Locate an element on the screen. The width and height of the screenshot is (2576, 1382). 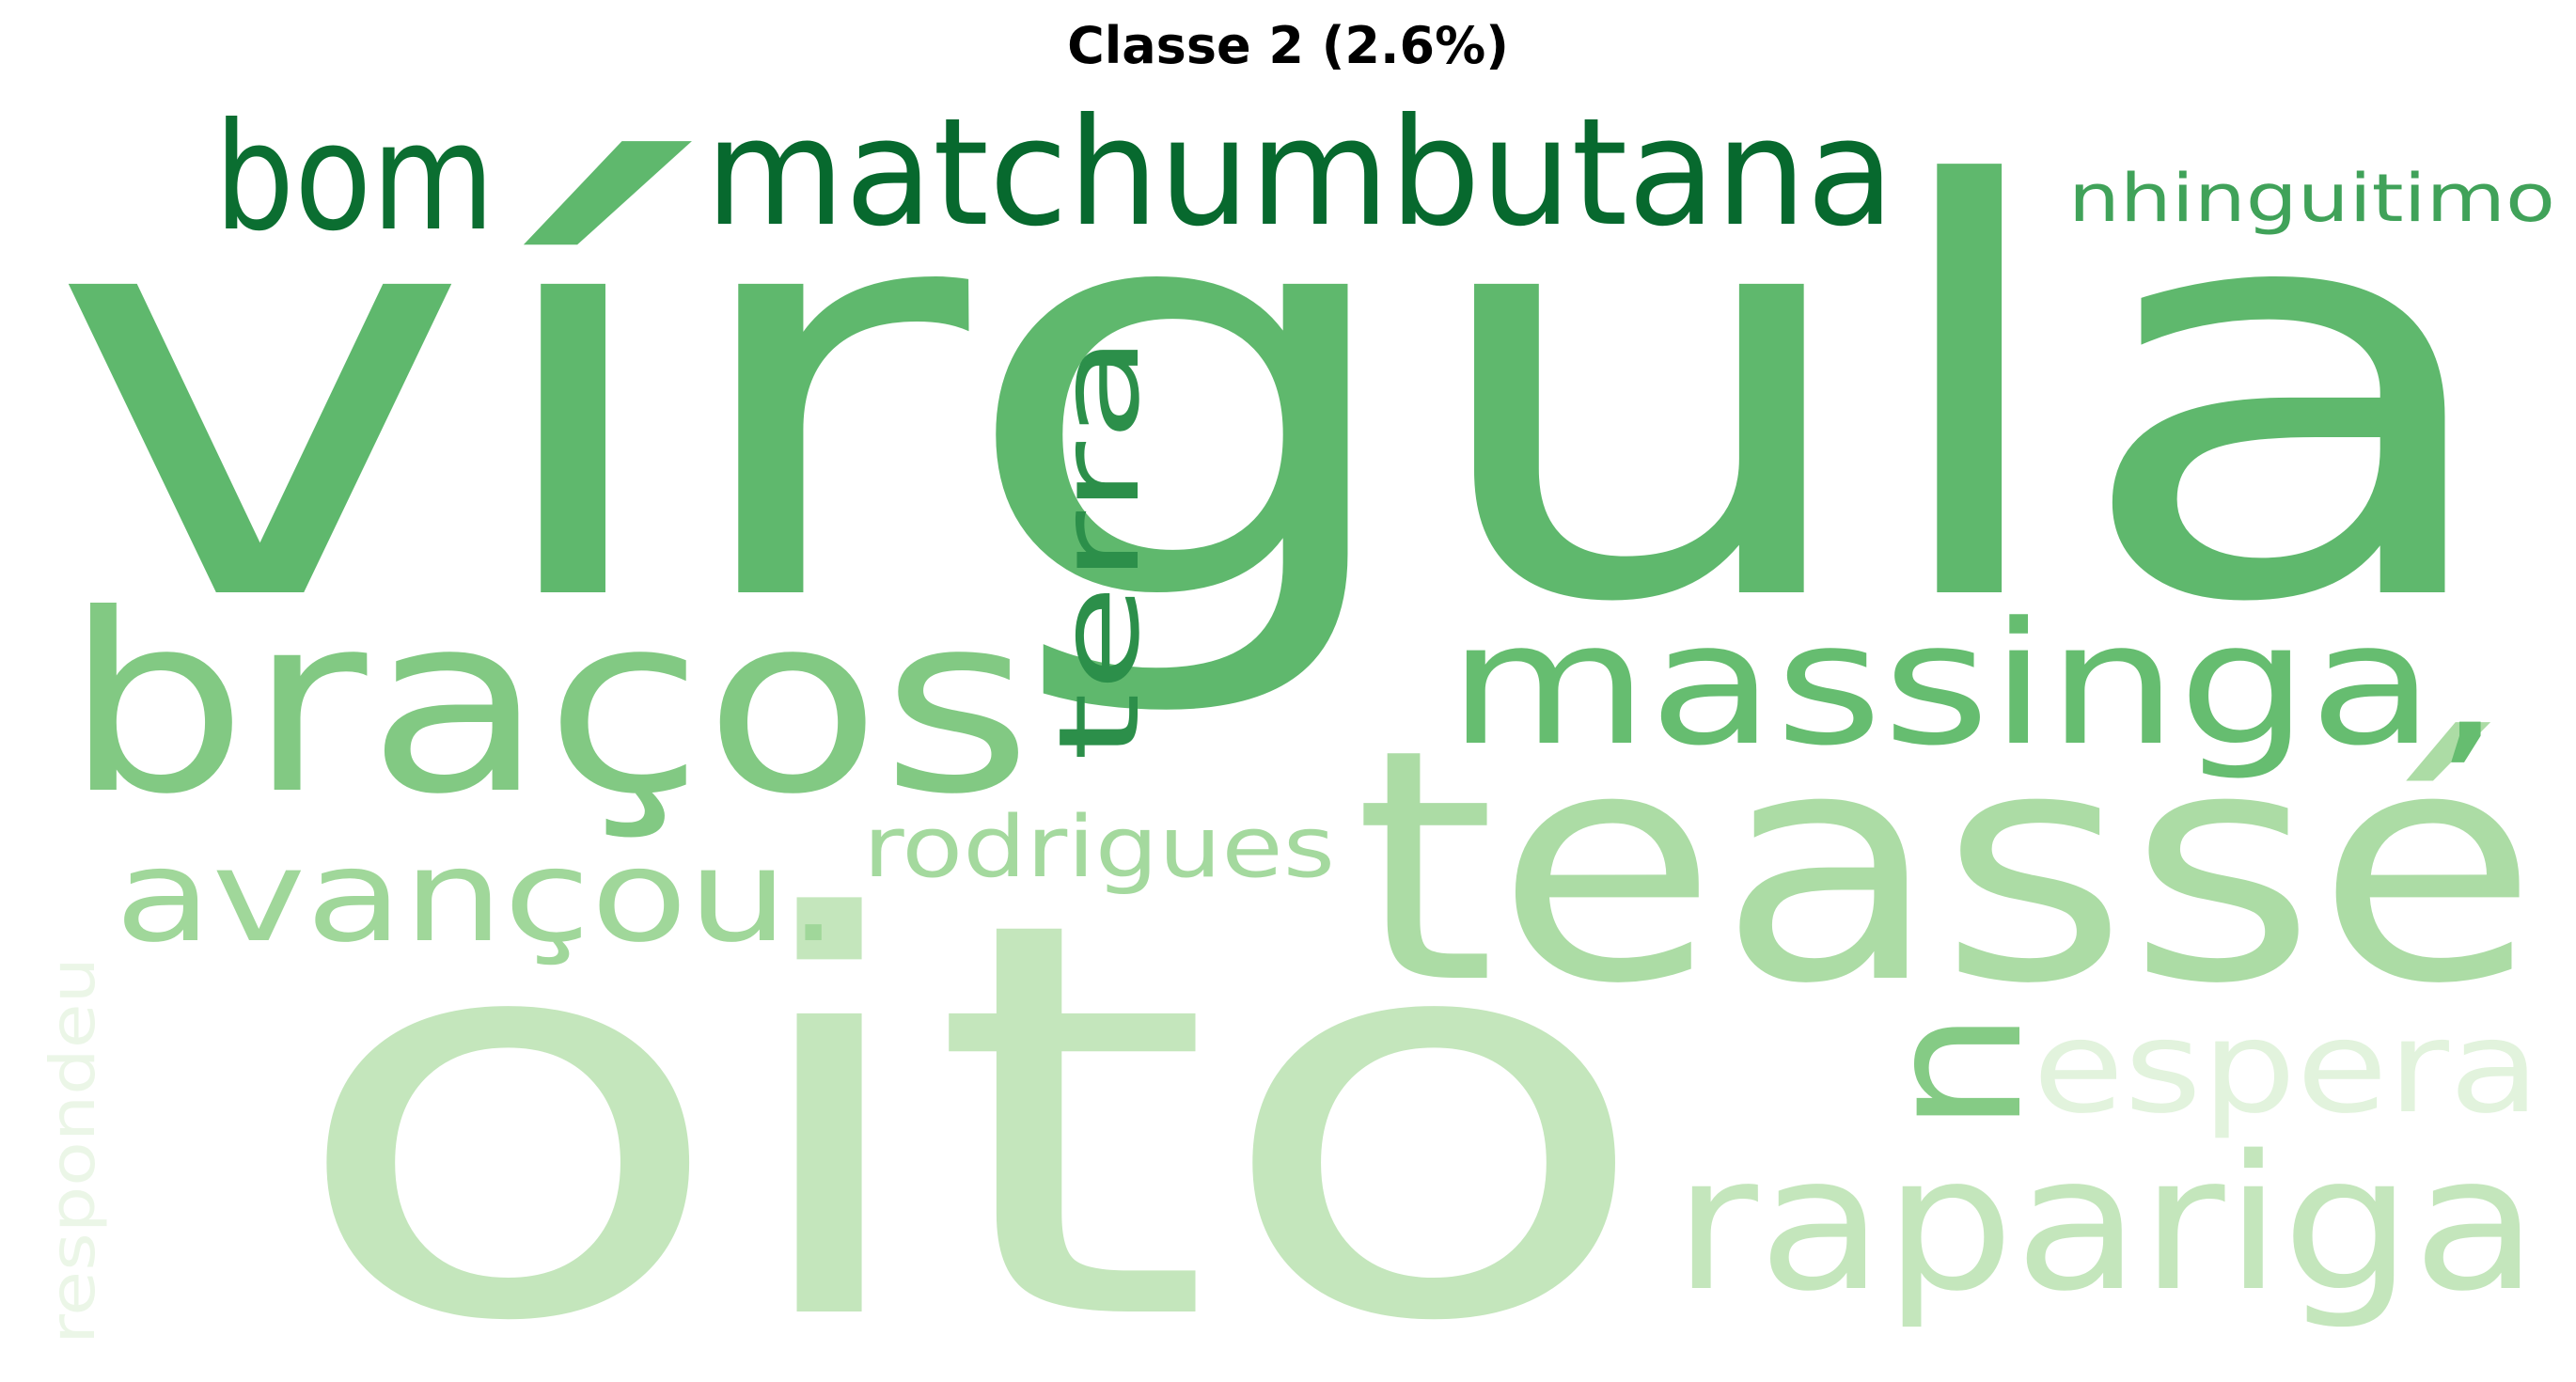
word-rapariga: rapariga is located at coordinates (2105, 1223).